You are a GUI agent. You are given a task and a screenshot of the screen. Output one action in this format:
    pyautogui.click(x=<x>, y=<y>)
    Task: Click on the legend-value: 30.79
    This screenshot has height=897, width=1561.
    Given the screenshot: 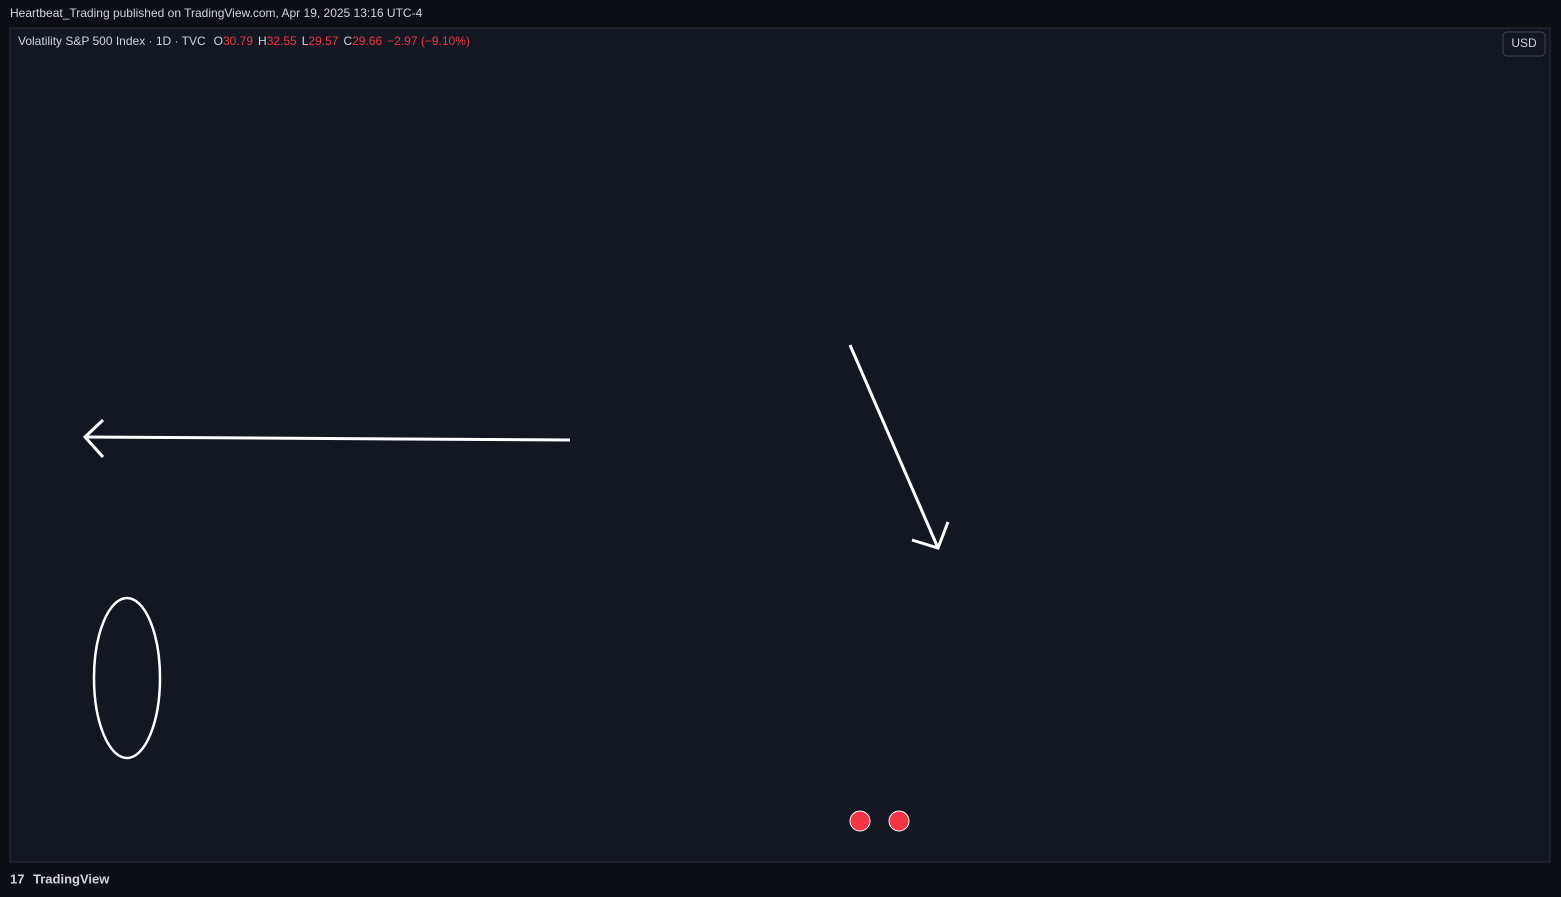 What is the action you would take?
    pyautogui.click(x=238, y=41)
    